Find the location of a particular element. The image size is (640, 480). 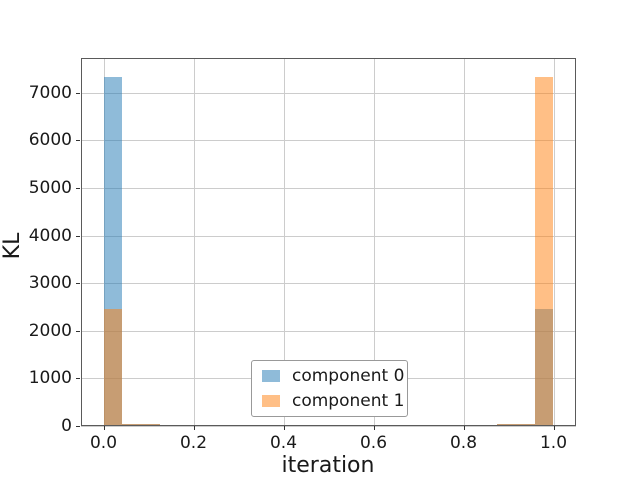

legend-label-component-1: component 1 is located at coordinates (348, 401).